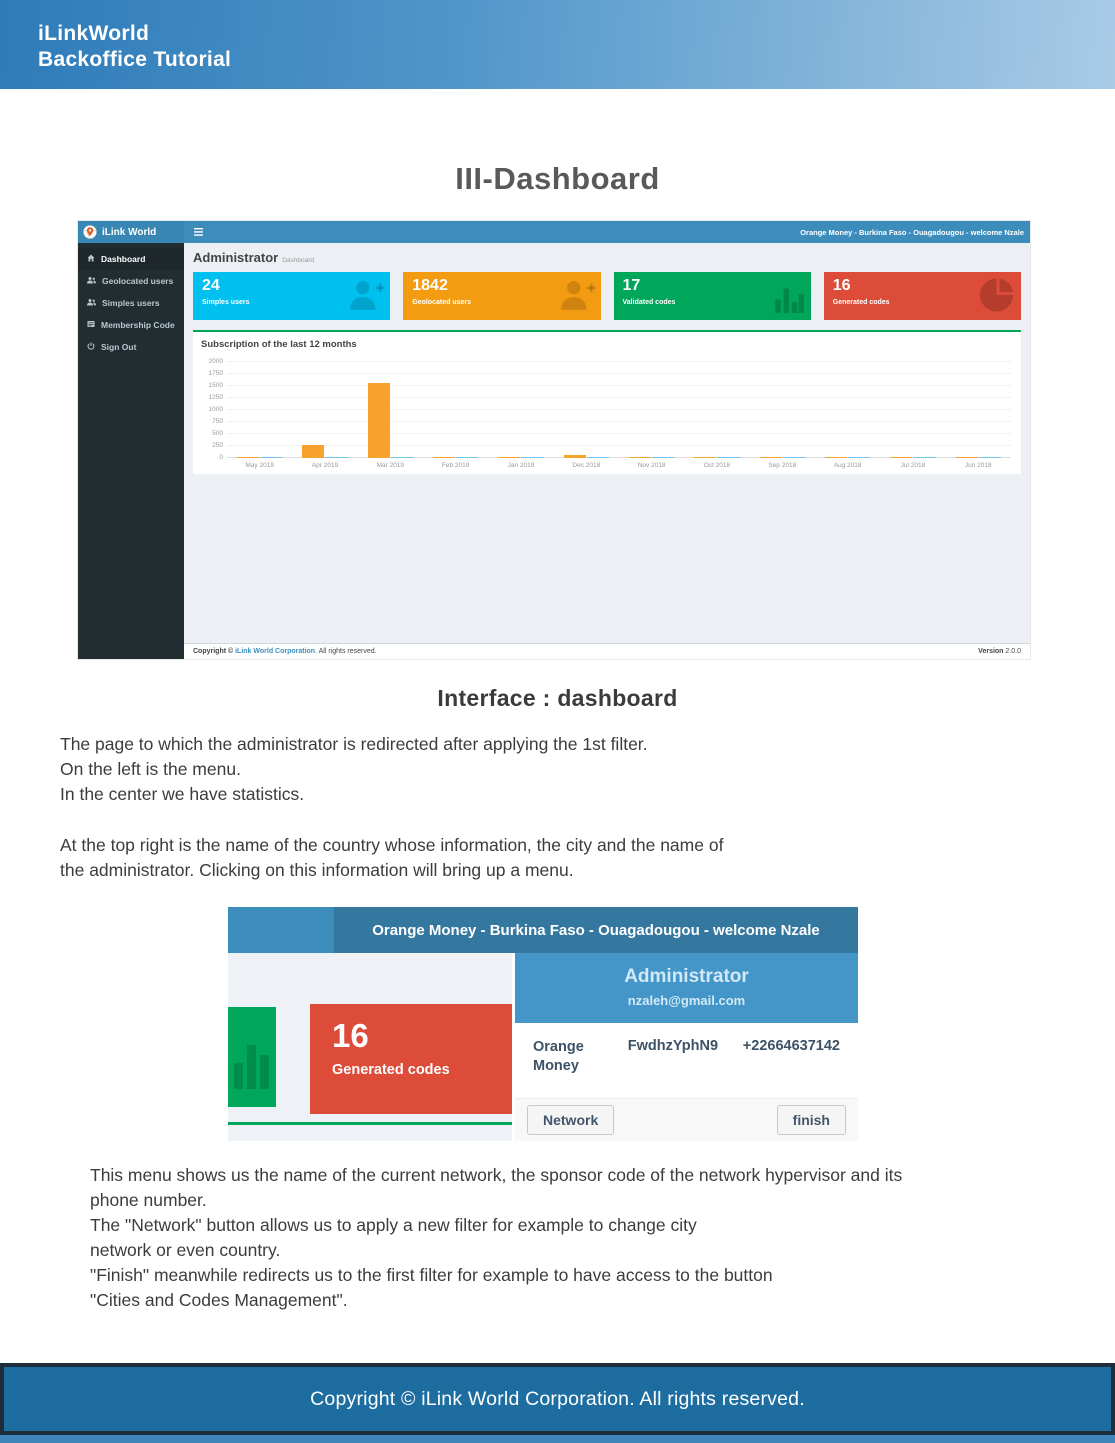 Image resolution: width=1115 pixels, height=1443 pixels. What do you see at coordinates (275, 651) in the screenshot?
I see `company-link: iLink World Corporation` at bounding box center [275, 651].